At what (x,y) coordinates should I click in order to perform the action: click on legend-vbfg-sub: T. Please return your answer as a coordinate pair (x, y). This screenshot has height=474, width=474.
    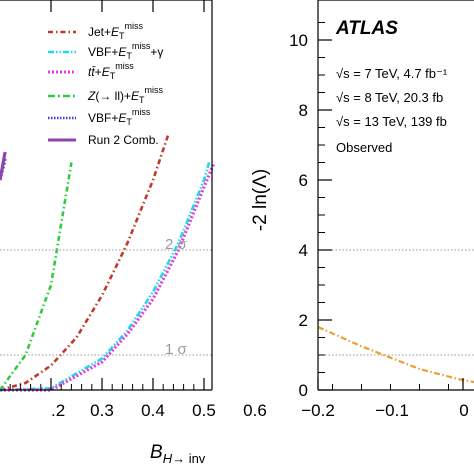
    Looking at the image, I should click on (129, 56).